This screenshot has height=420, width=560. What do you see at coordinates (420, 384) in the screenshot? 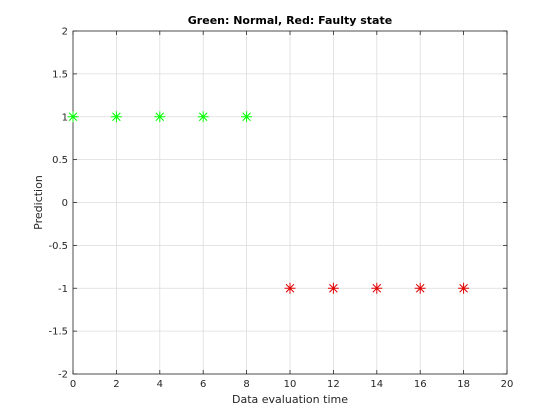
I see `x-tick-label: 16` at bounding box center [420, 384].